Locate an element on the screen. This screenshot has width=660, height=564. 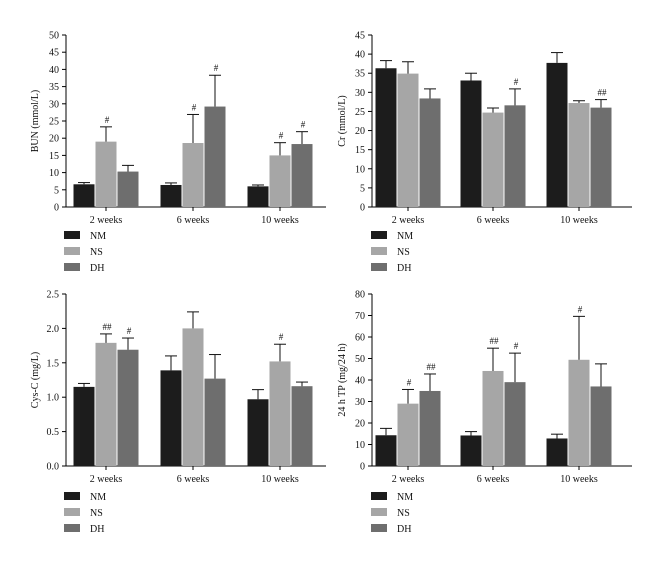
y-tick-label: 35 is located at coordinates (360, 74).